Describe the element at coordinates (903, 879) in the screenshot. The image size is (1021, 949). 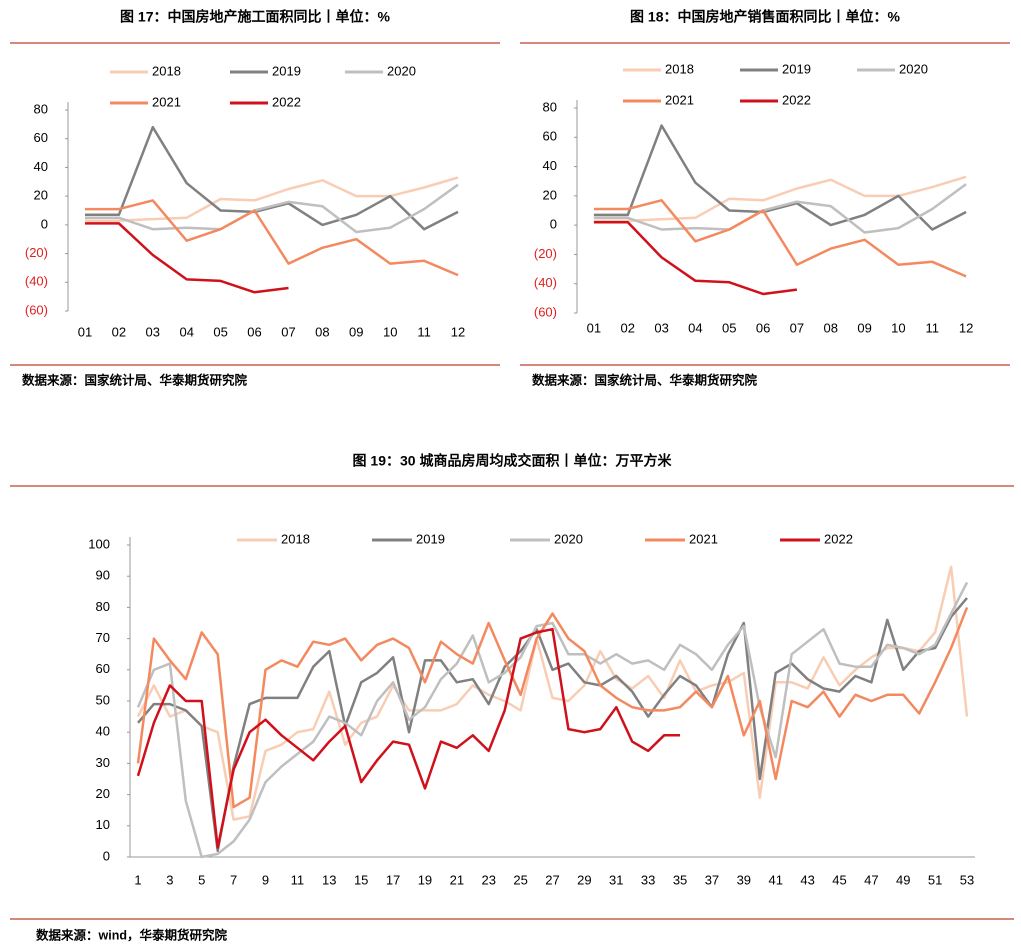
I see `x-tick-label: 49` at that location.